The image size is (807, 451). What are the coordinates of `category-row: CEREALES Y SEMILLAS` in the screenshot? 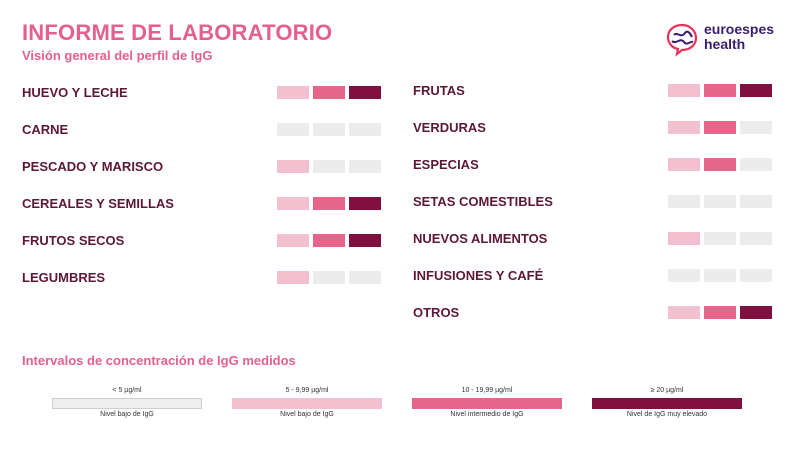 It's located at (202, 203).